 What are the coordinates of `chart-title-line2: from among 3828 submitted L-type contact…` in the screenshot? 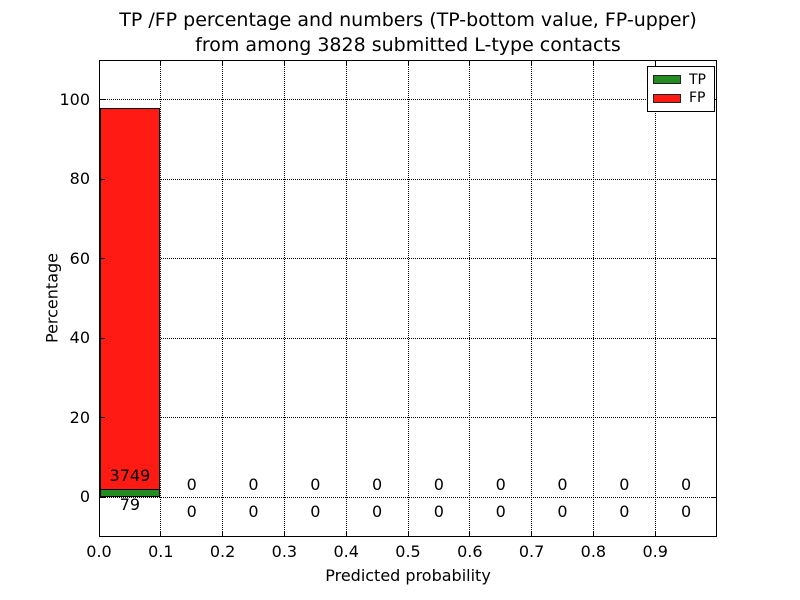 It's located at (408, 45).